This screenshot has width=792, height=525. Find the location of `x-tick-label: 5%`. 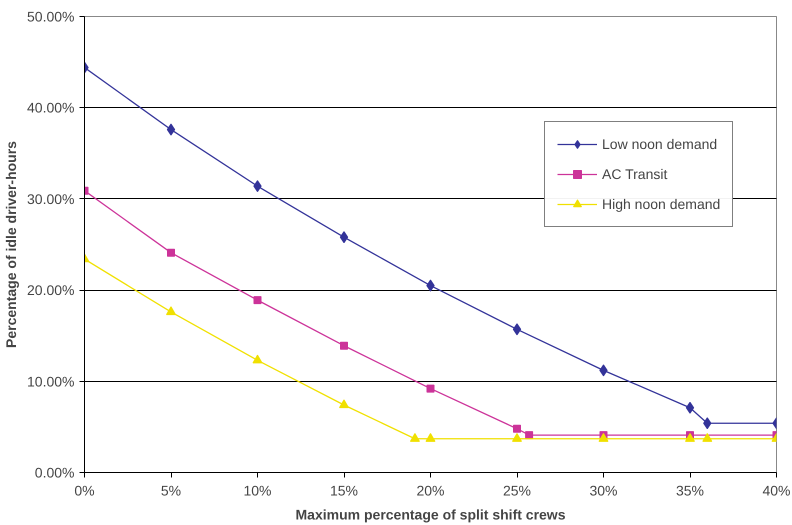

x-tick-label: 5% is located at coordinates (171, 490).